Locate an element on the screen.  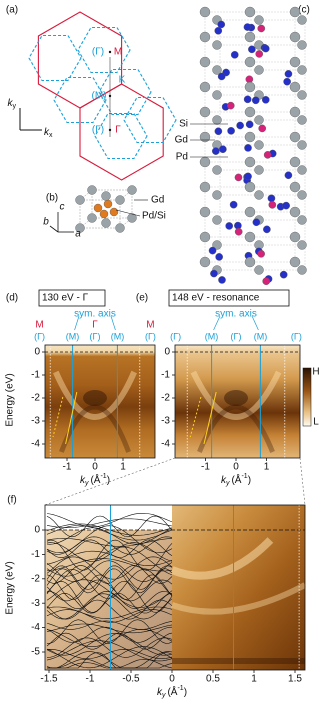
exp: -1 is located at coordinates (103, 476).